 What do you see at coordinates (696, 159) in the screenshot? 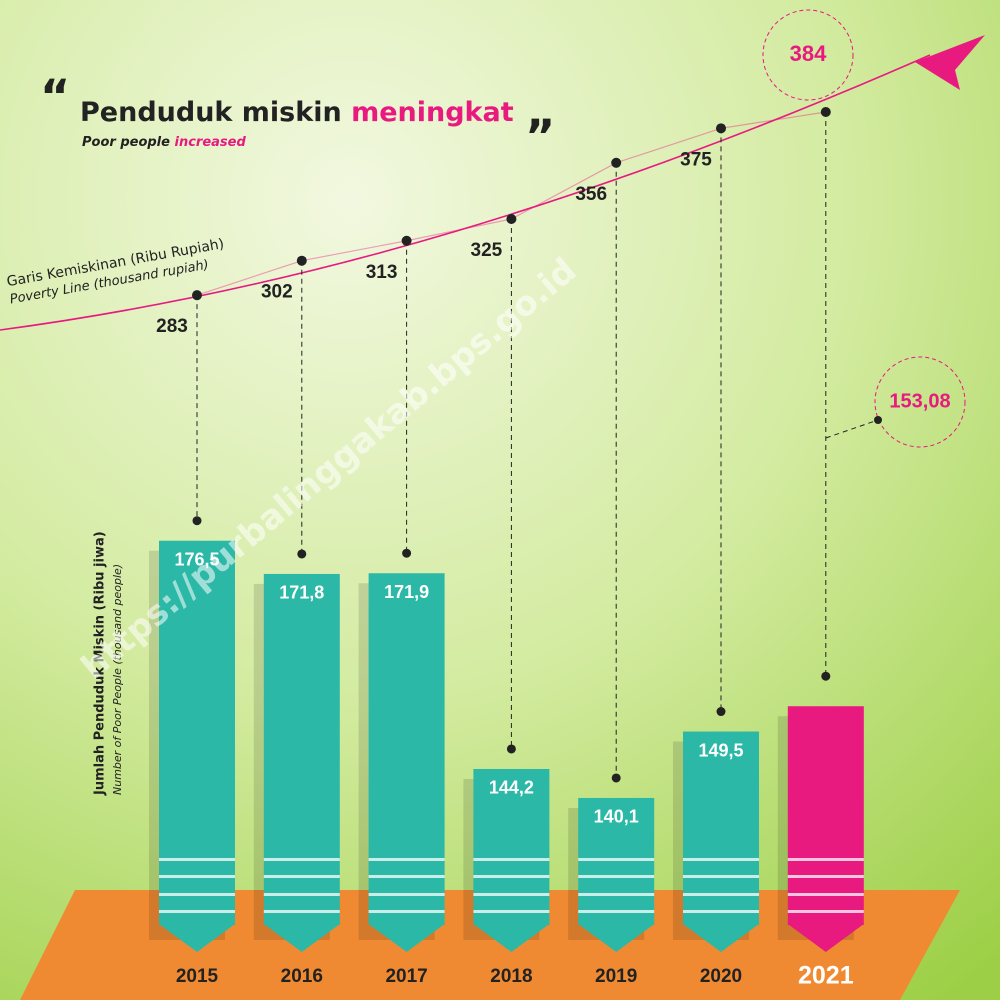
I see `line-value-label: 375` at bounding box center [696, 159].